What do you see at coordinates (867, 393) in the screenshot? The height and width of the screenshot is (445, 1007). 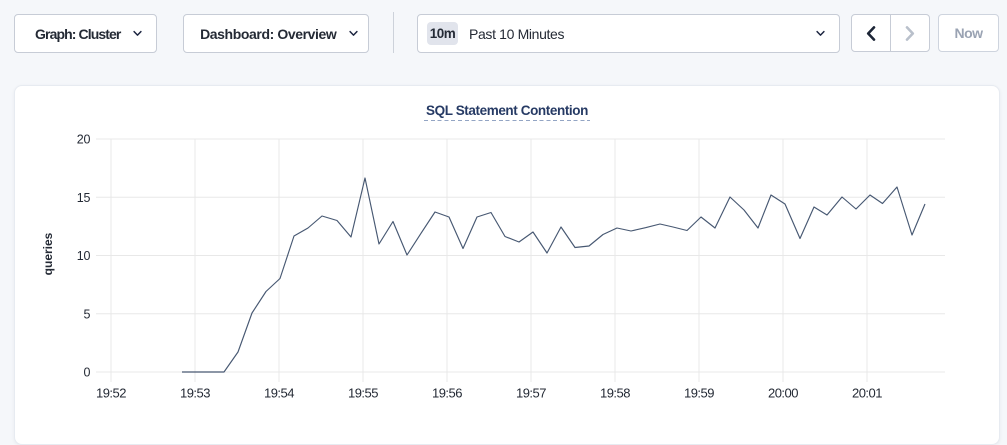 I see `svg-text: 20:01` at bounding box center [867, 393].